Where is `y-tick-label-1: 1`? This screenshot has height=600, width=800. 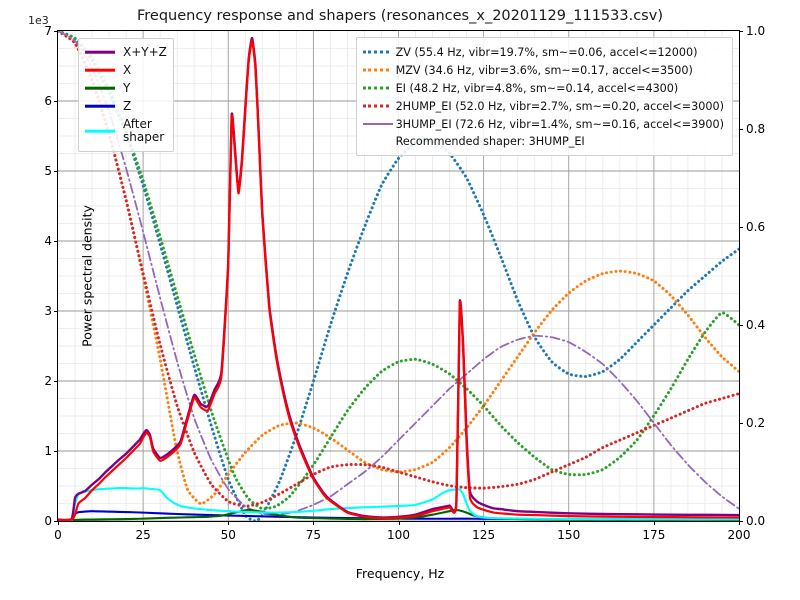
y-tick-label-1: 1 is located at coordinates (48, 451).